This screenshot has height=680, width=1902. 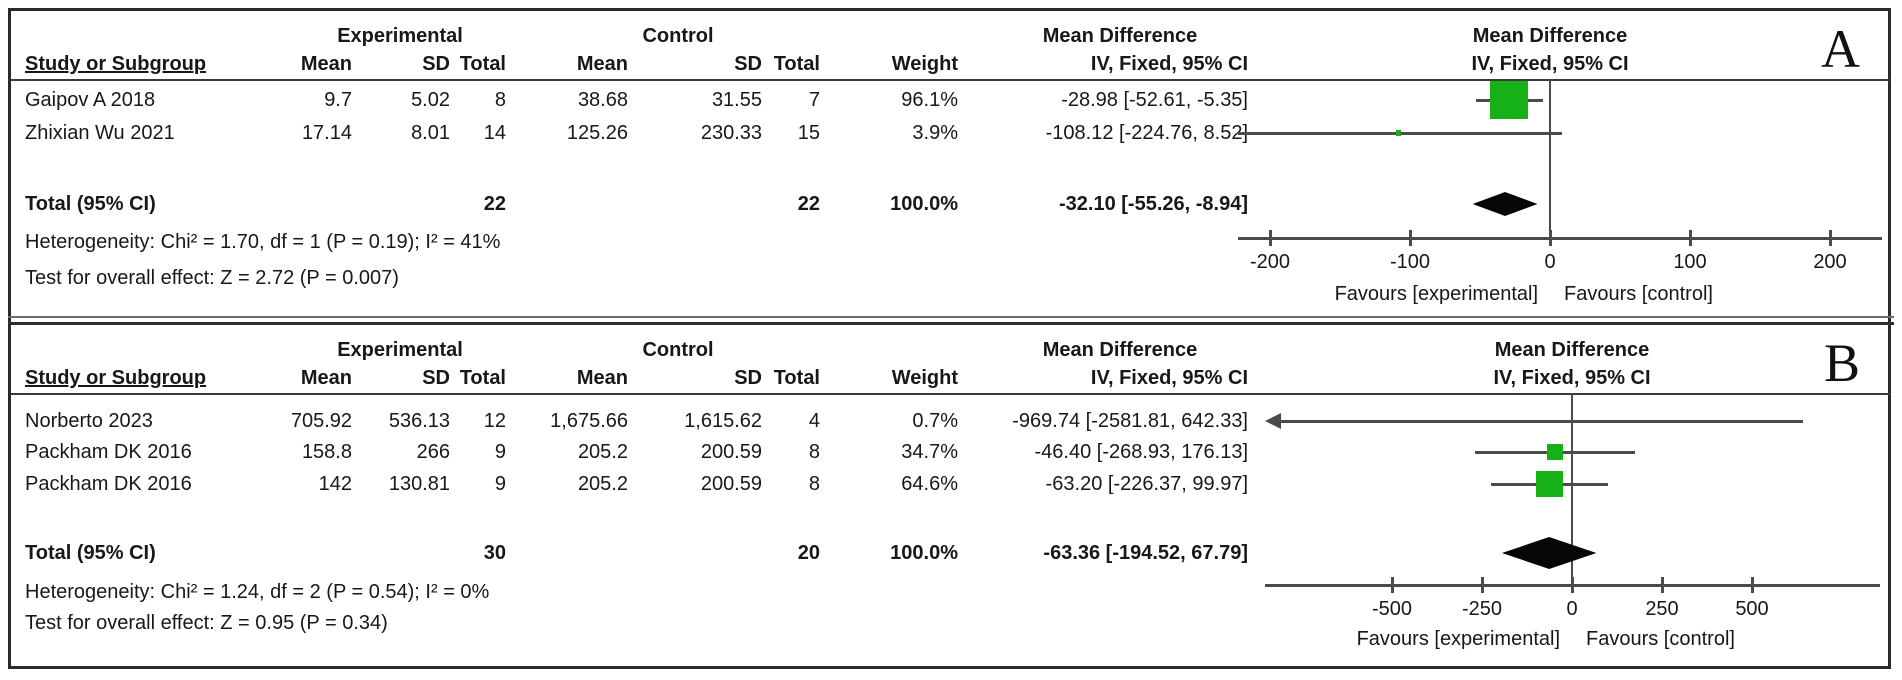 What do you see at coordinates (1392, 609) in the screenshot?
I see `axis-tick-label: -500` at bounding box center [1392, 609].